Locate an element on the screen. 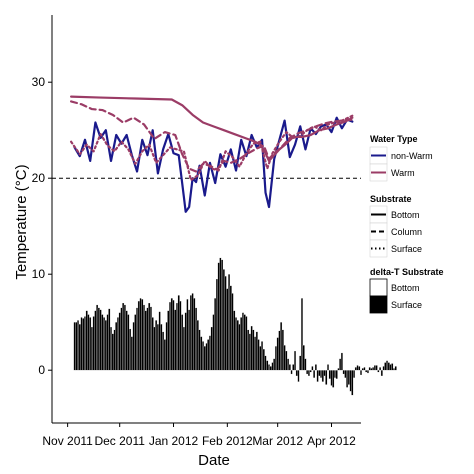  x-tick-label: Mar 2012 is located at coordinates (277, 441).